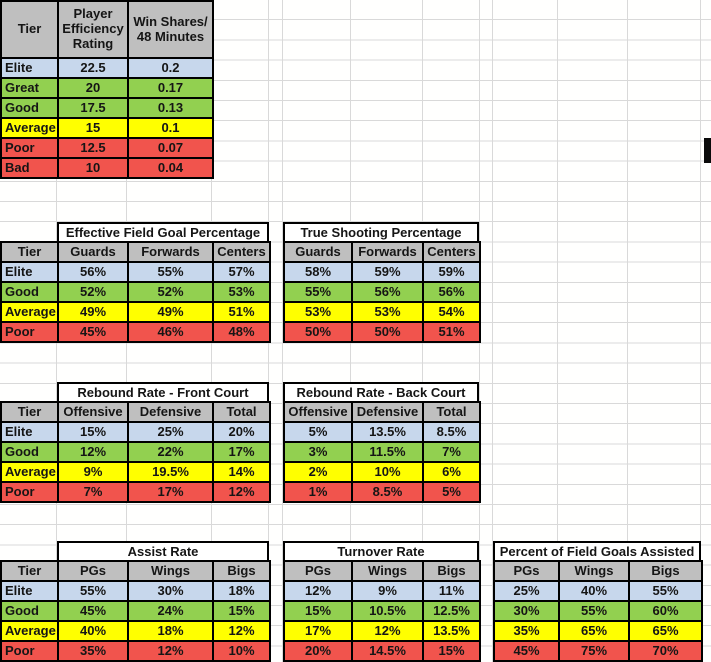 This screenshot has width=711, height=662. I want to click on value-cell: 2%, so click(318, 472).